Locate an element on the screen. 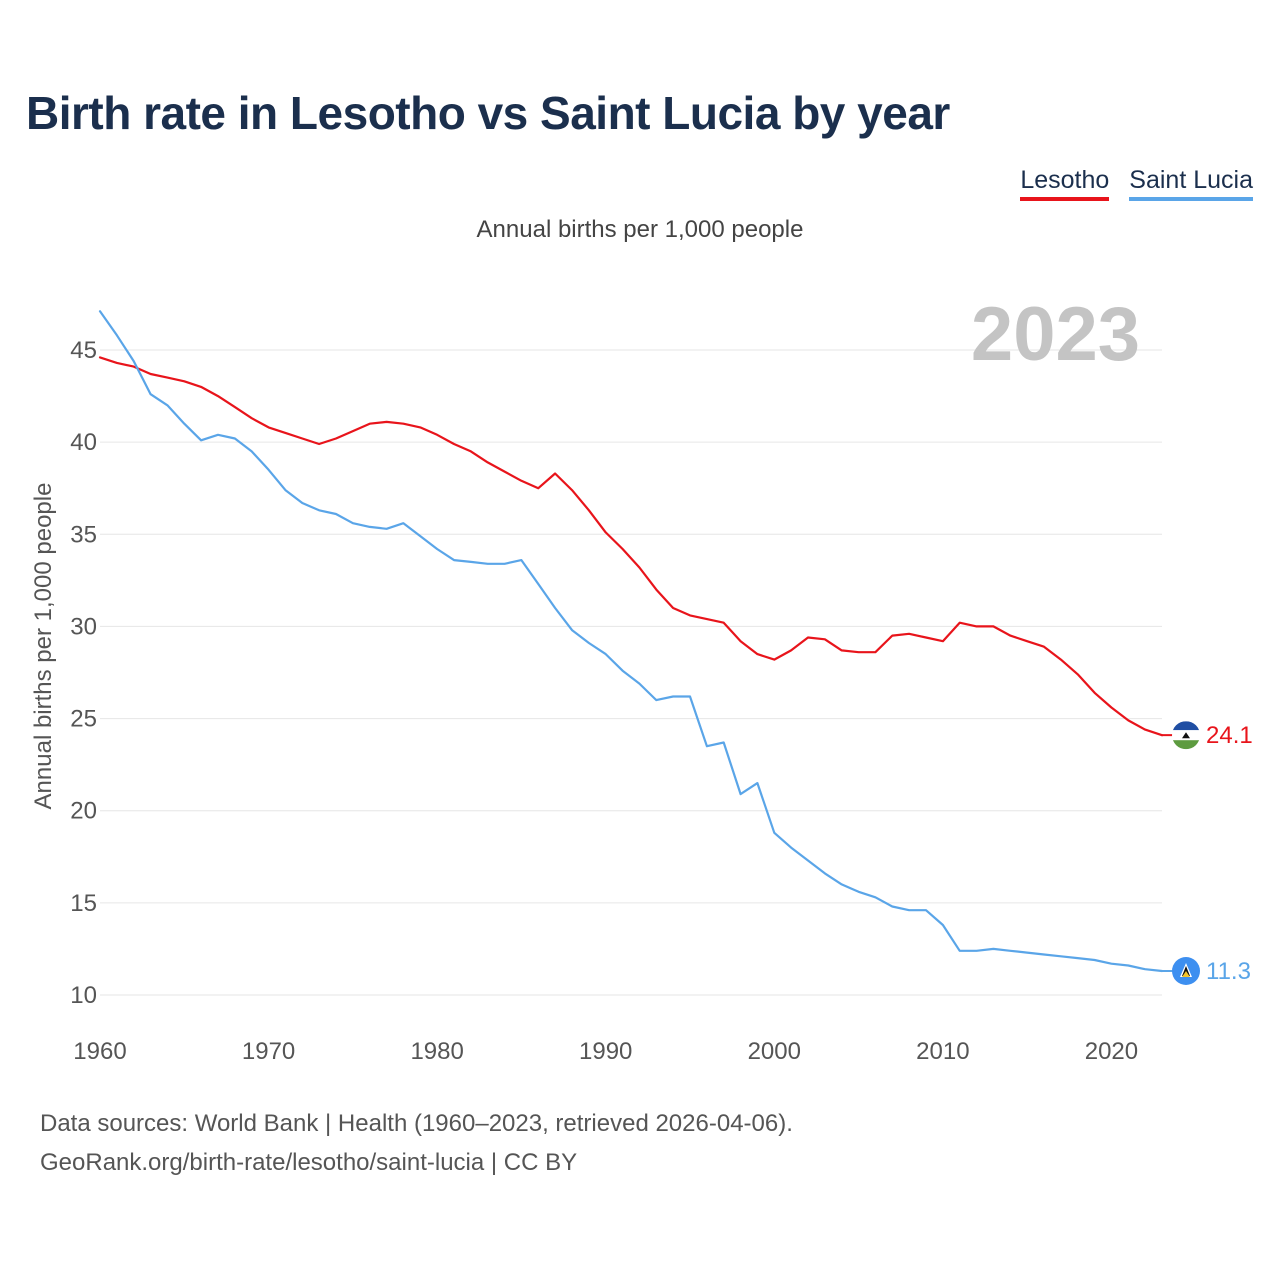 Image resolution: width=1280 pixels, height=1280 pixels. legend: Lesotho Saint Lucia is located at coordinates (1136, 183).